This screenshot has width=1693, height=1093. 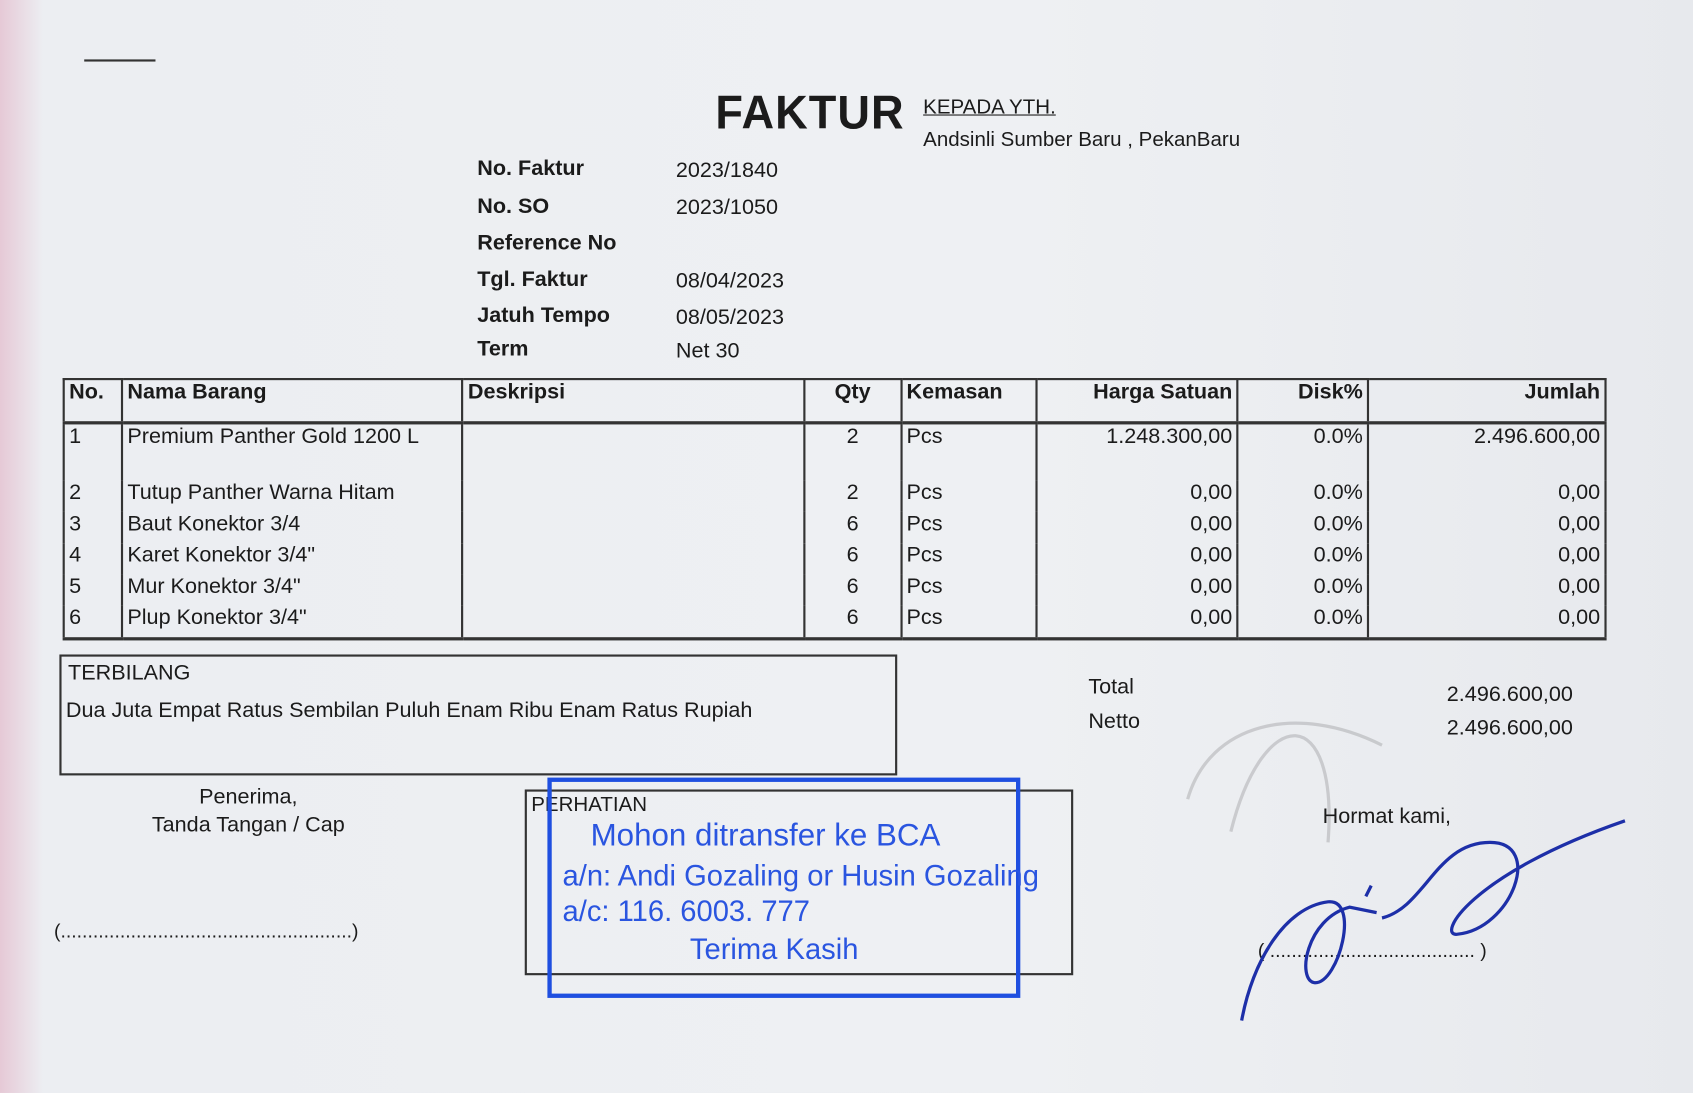 What do you see at coordinates (503, 348) in the screenshot?
I see `meta-label: Term` at bounding box center [503, 348].